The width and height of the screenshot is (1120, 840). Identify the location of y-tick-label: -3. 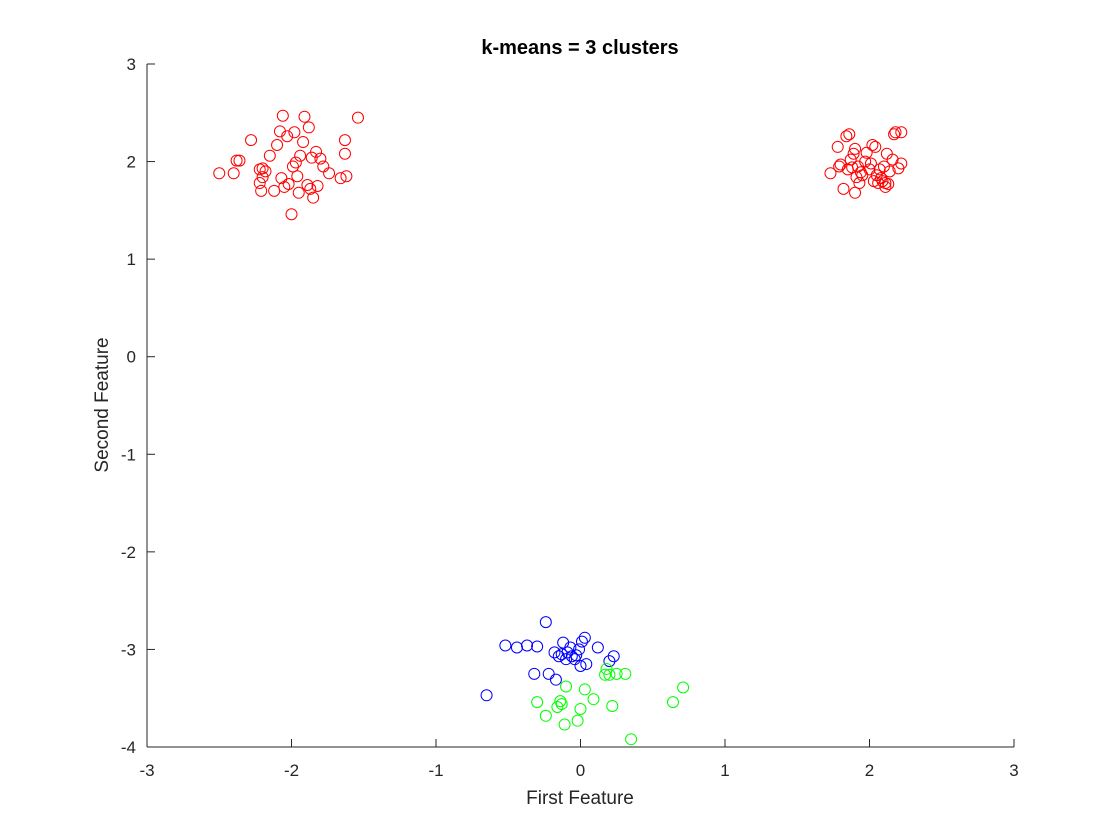
(128, 649).